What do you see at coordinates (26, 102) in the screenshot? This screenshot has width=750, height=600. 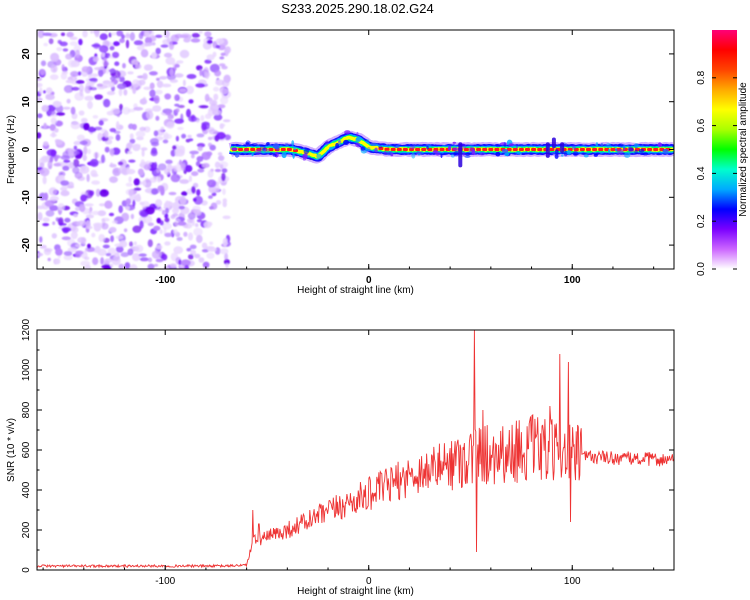 I see `y-tick-label: 10` at bounding box center [26, 102].